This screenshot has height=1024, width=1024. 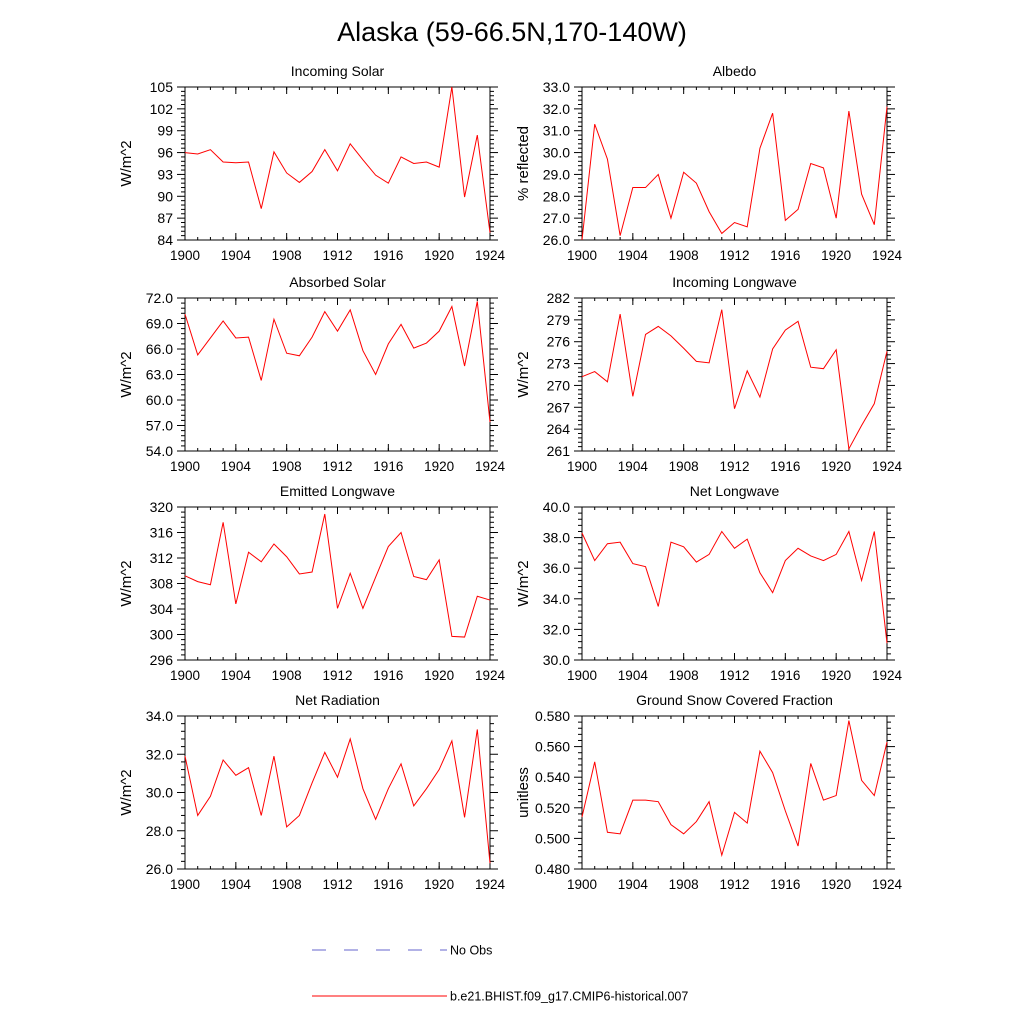 What do you see at coordinates (159, 324) in the screenshot?
I see `y-tick-label: 69.0` at bounding box center [159, 324].